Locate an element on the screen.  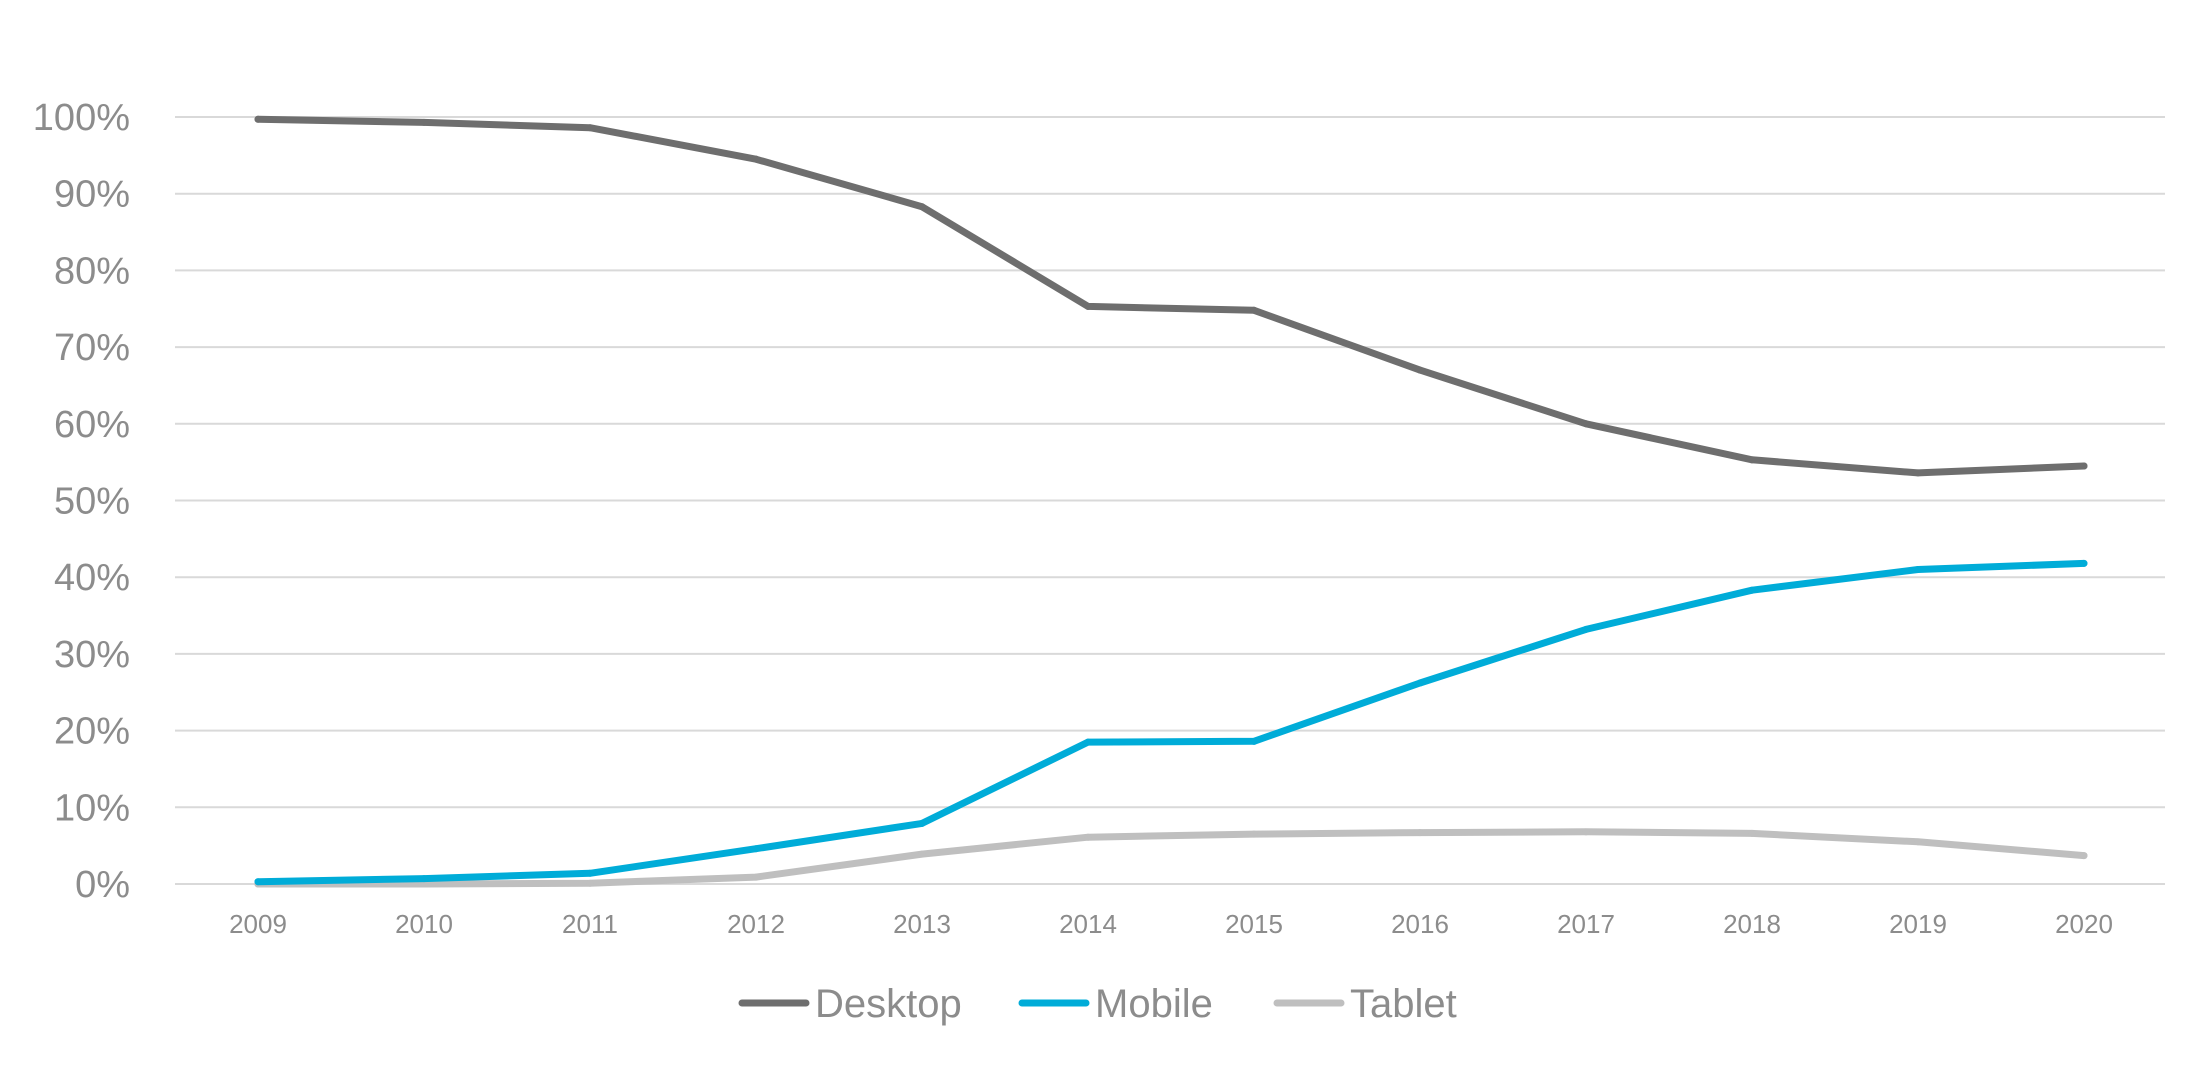
y-tick-label: 100% is located at coordinates (81, 118).